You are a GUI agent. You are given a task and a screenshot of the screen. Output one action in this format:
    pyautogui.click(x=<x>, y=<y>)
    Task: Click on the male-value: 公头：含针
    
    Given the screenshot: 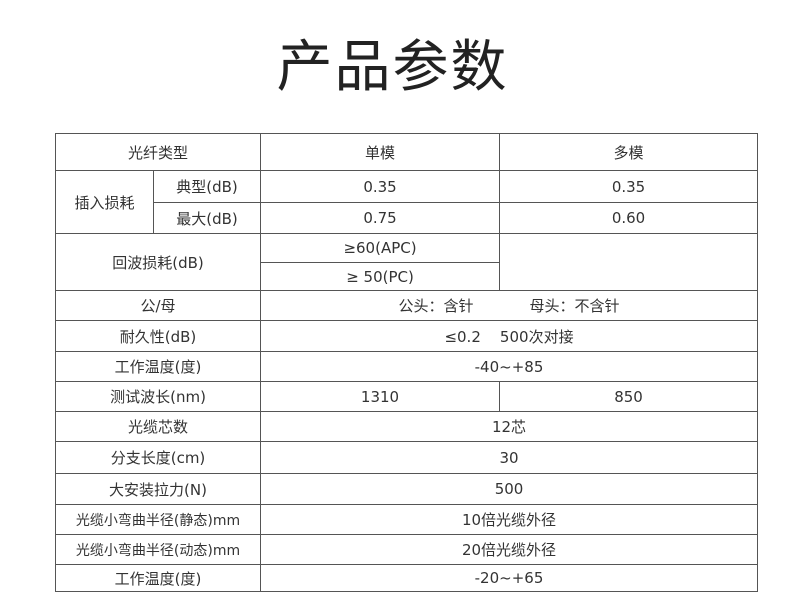 What is the action you would take?
    pyautogui.click(x=436, y=306)
    